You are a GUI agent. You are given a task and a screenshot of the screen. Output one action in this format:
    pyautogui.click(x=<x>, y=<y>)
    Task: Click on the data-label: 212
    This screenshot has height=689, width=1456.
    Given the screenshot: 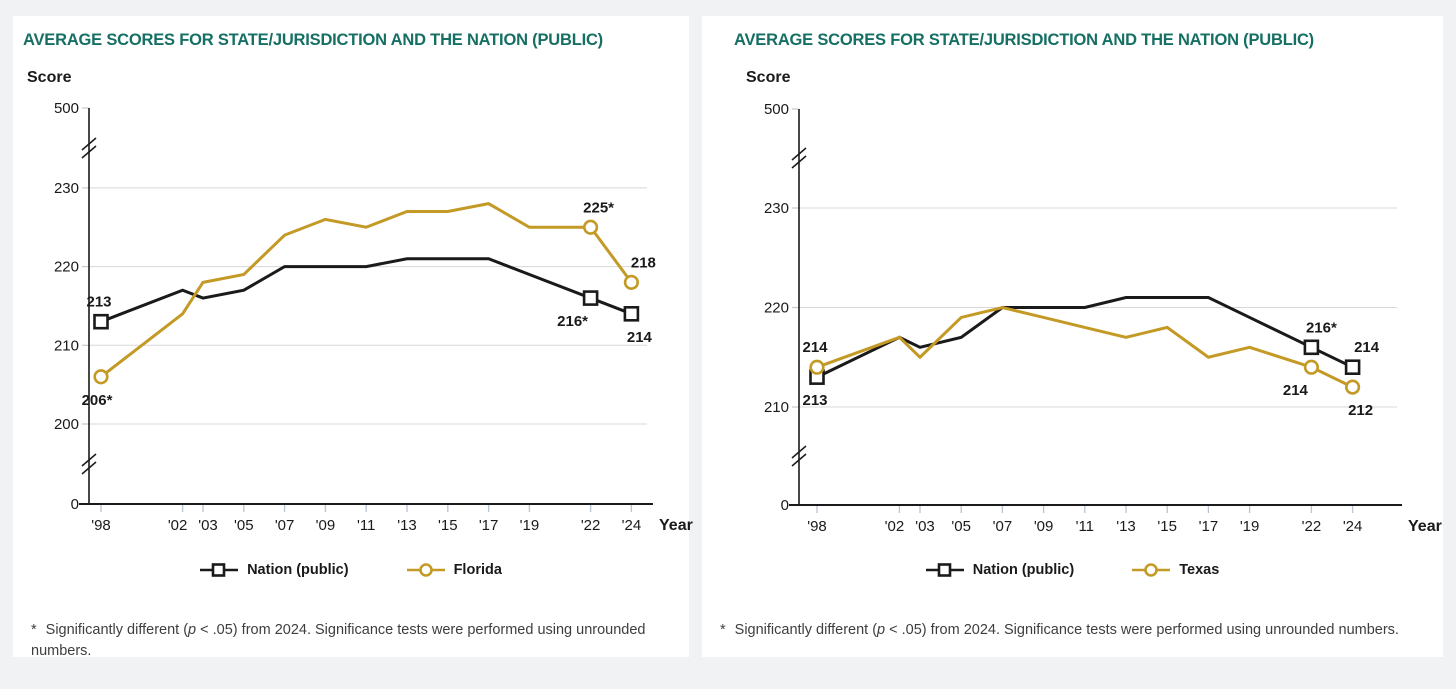 What is the action you would take?
    pyautogui.click(x=1360, y=410)
    